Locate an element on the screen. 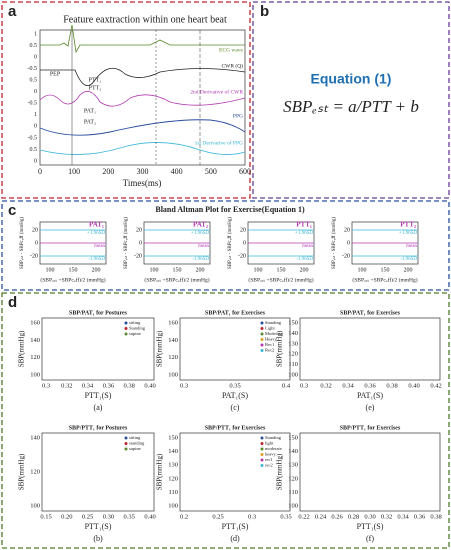  x-tick-label: 0.4 is located at coordinates (286, 385).